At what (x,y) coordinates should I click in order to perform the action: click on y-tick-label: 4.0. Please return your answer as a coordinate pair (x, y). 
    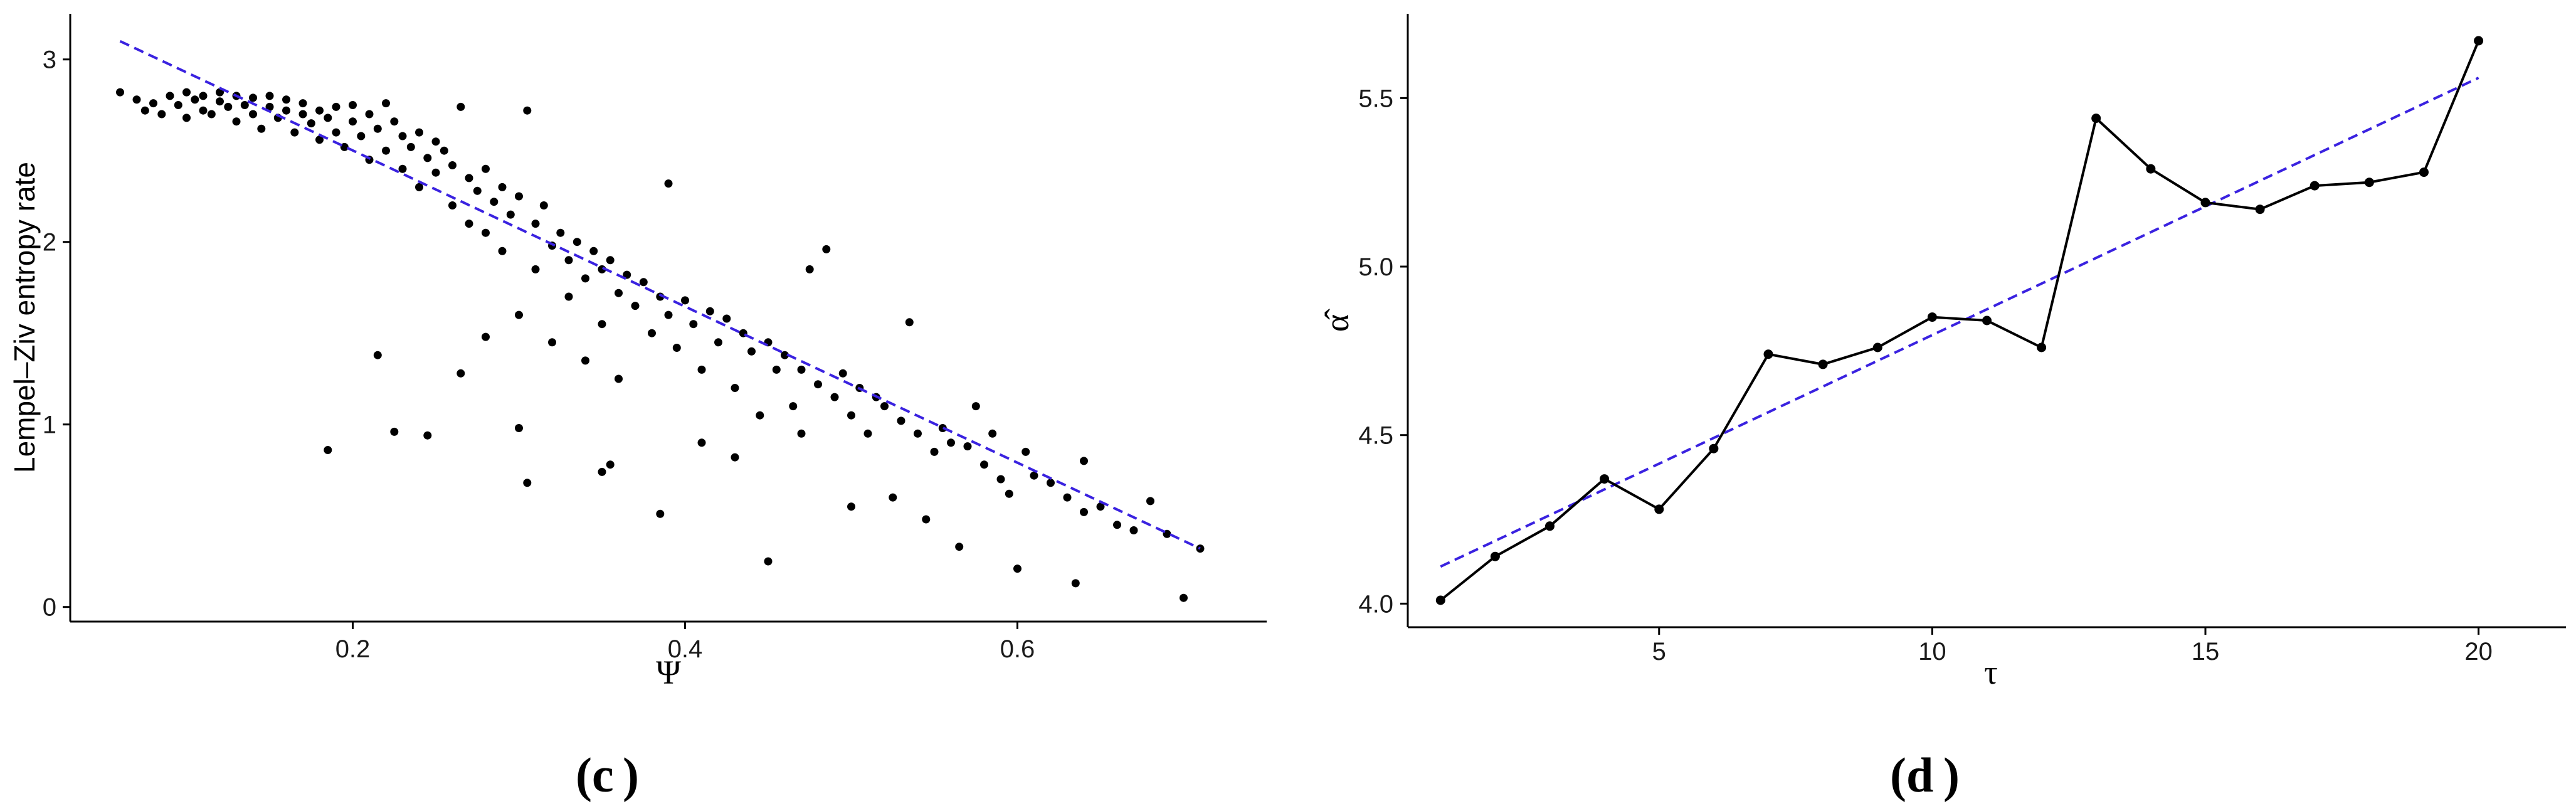
    Looking at the image, I should click on (1375, 604).